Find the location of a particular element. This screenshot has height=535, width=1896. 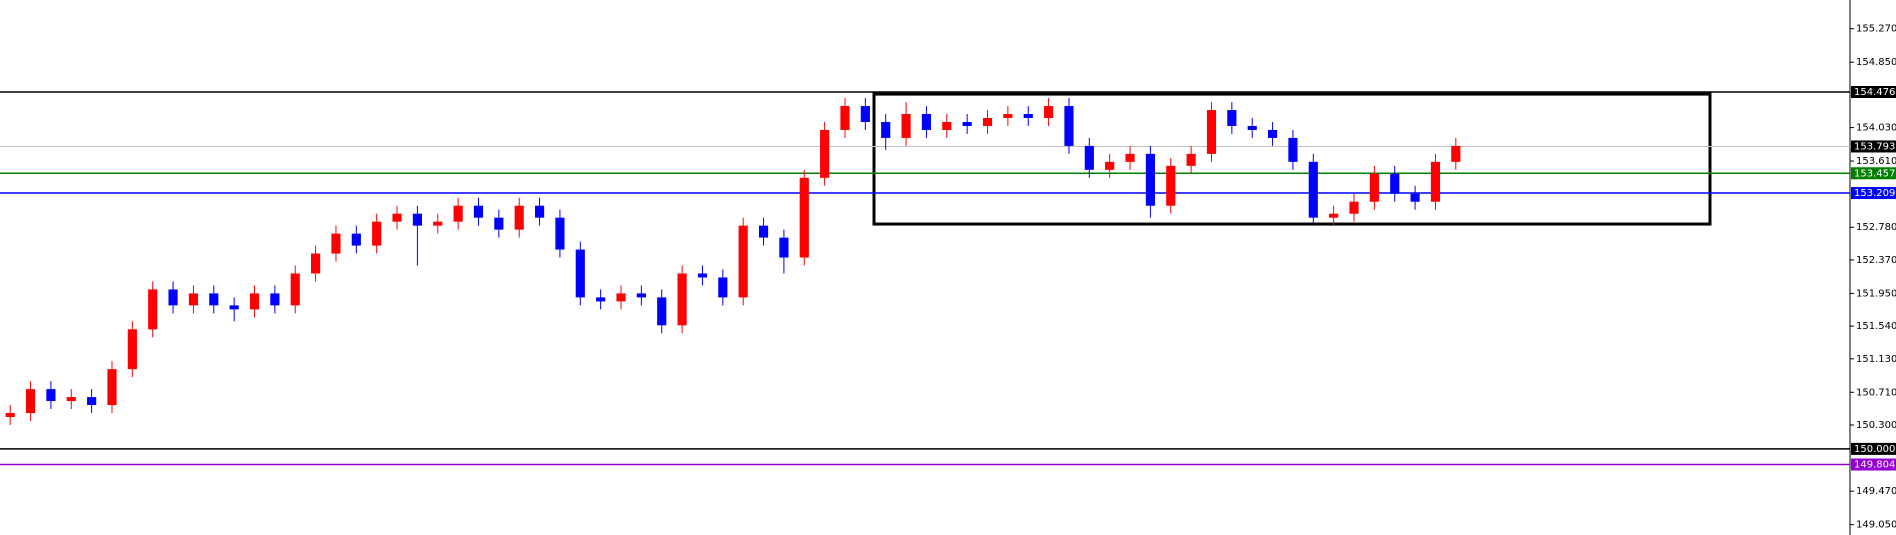

y-tick-label: 154.030 is located at coordinates (1876, 128).